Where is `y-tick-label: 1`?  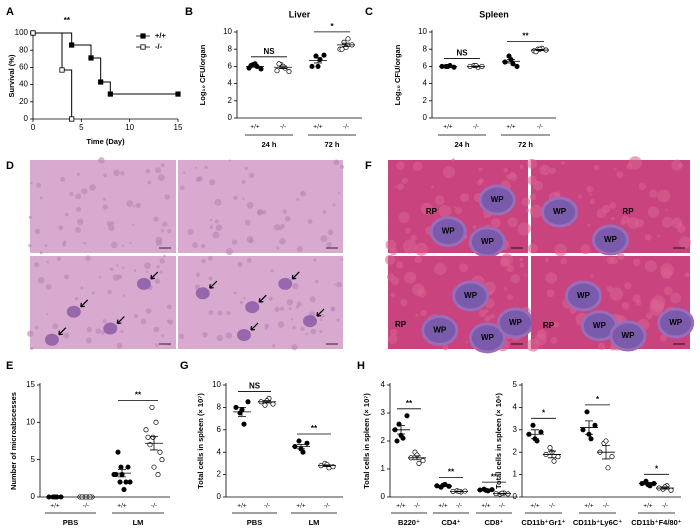 y-tick-label: 1 is located at coordinates (515, 474).